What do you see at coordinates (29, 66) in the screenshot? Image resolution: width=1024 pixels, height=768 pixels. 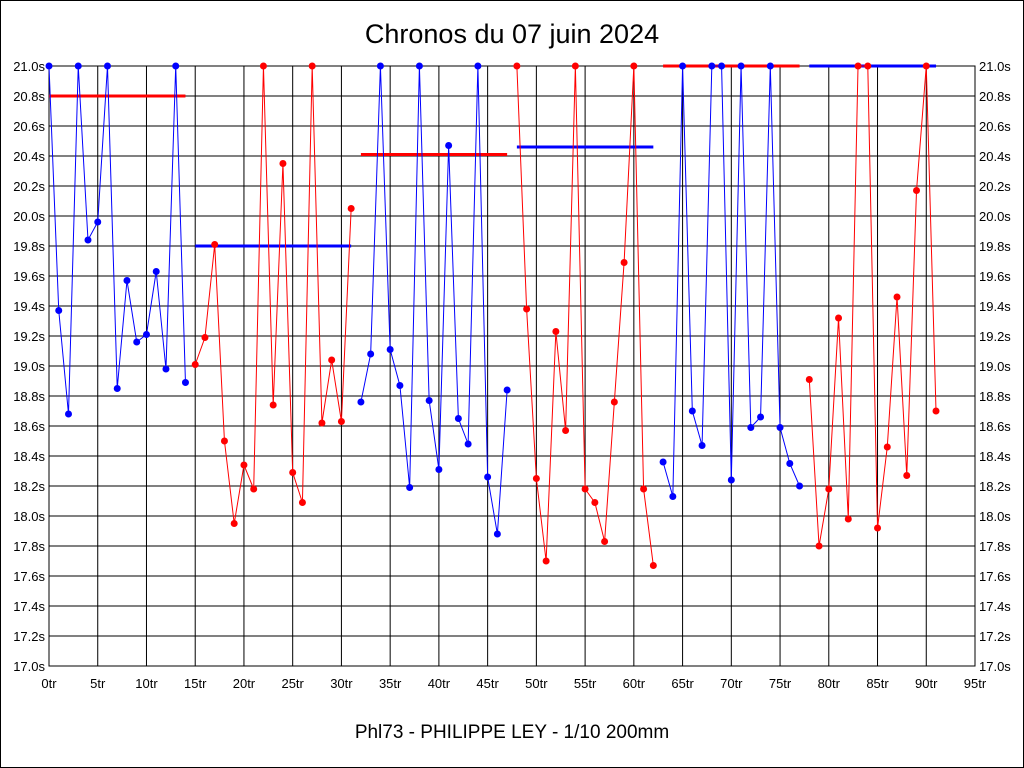 I see `y-tick-label-left: 21.0s` at bounding box center [29, 66].